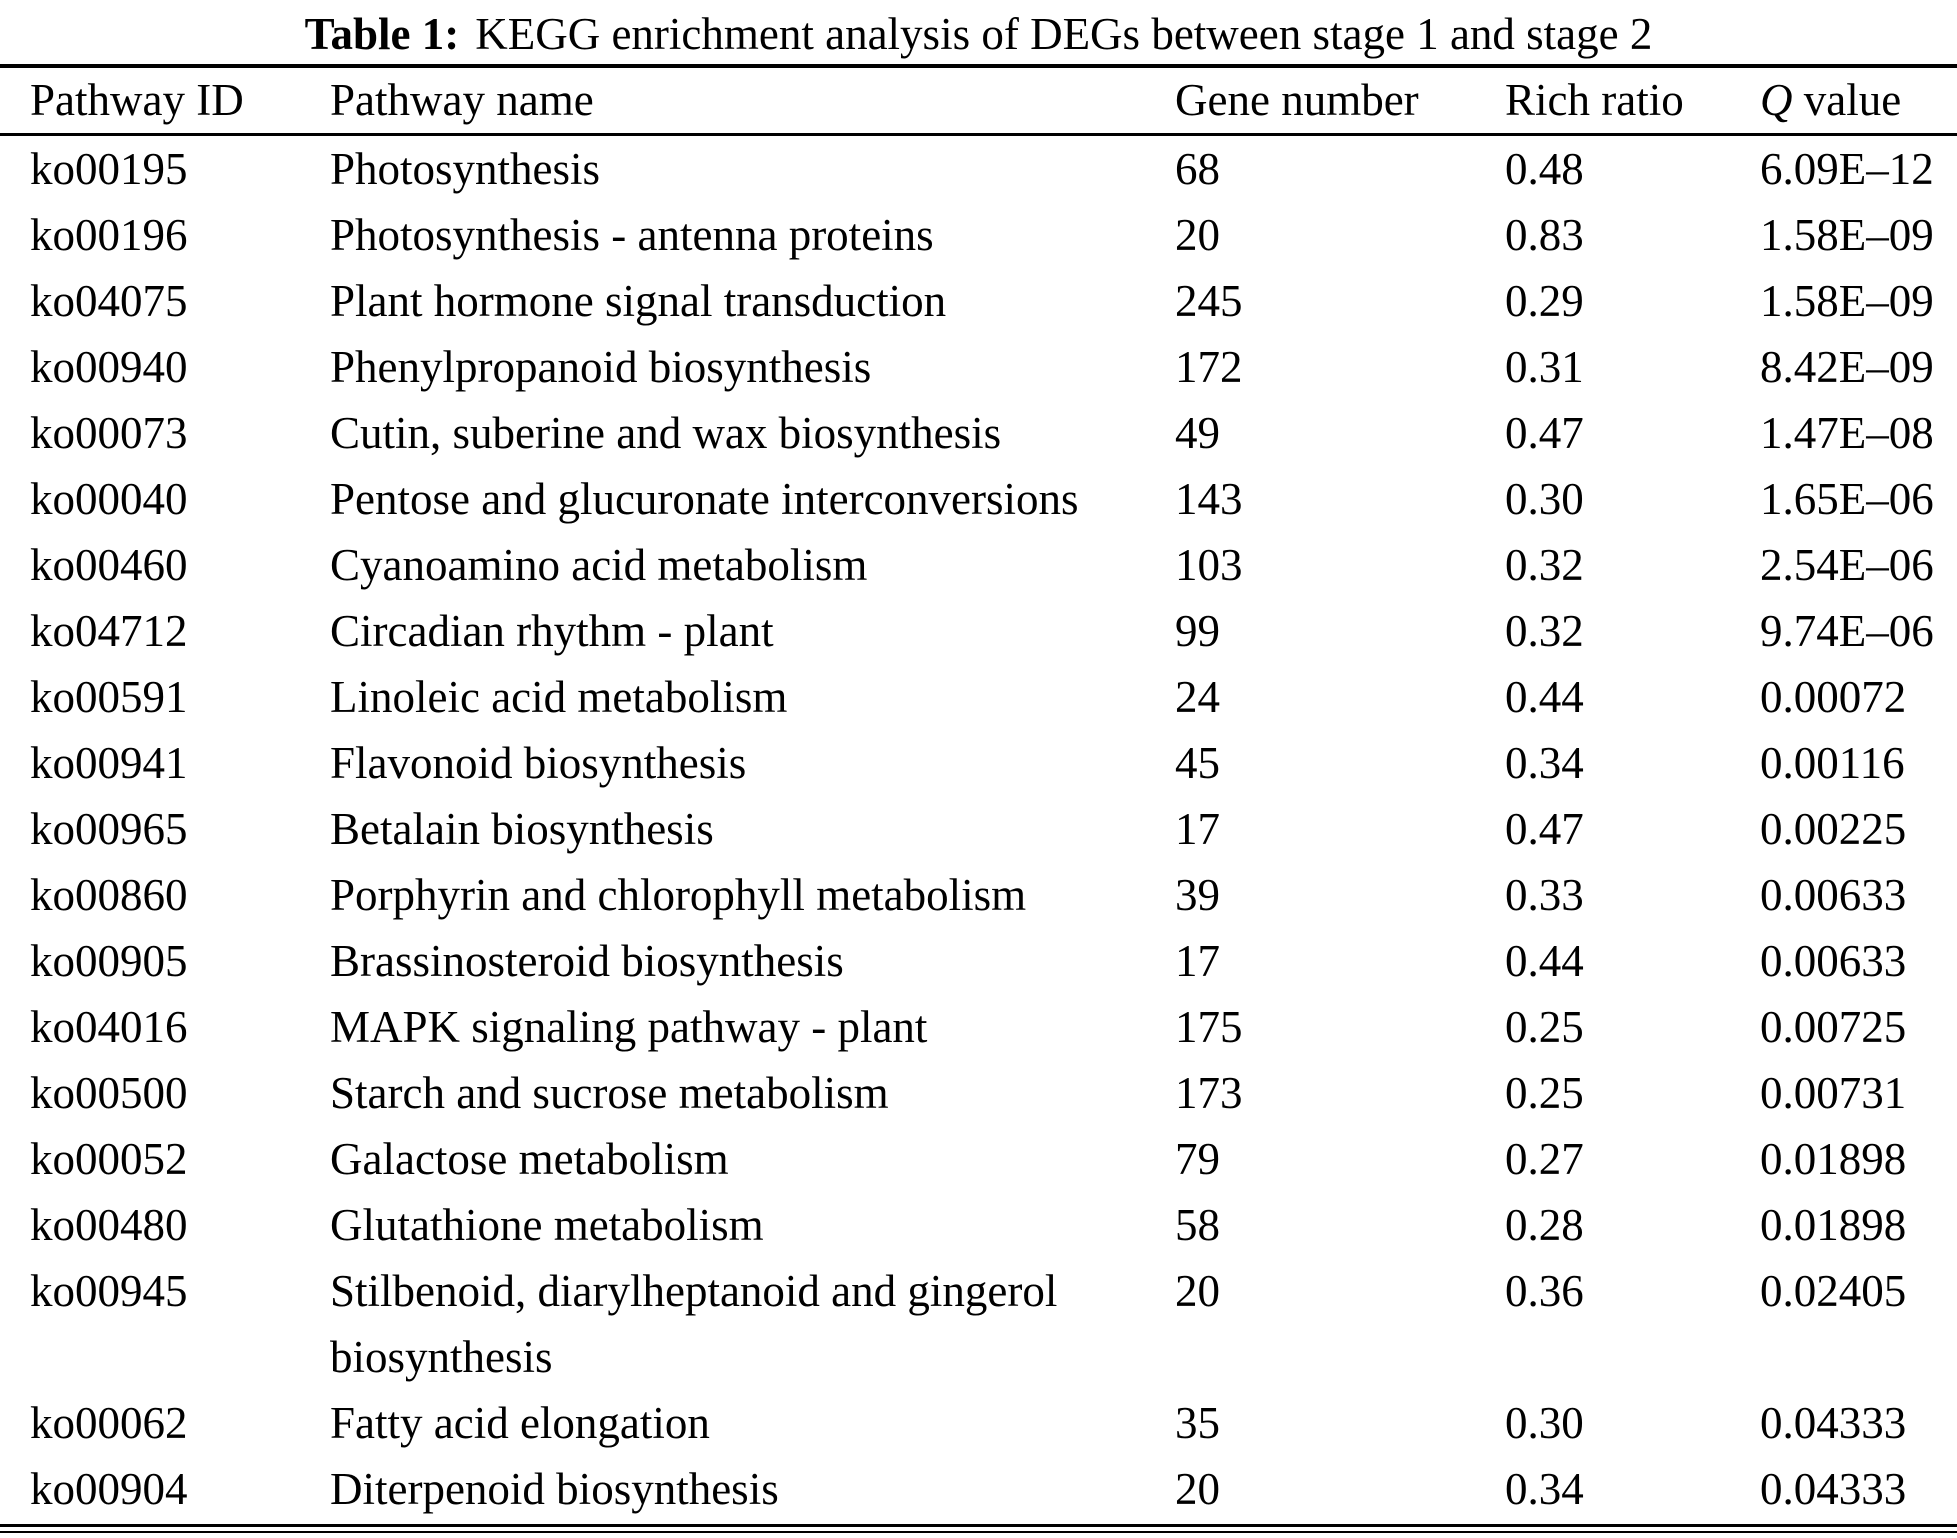  I want to click on q-value-cell: 0.01898, so click(1833, 1158).